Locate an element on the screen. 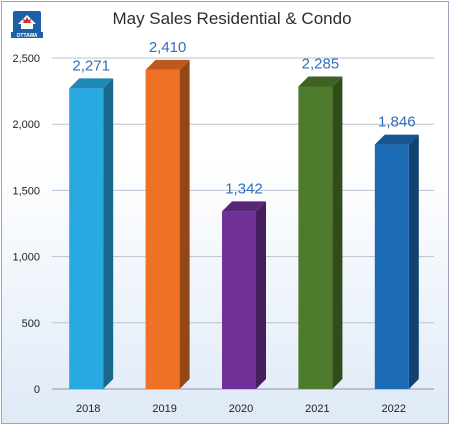 This screenshot has height=425, width=450. y-tick-label: 2,500 is located at coordinates (26, 59).